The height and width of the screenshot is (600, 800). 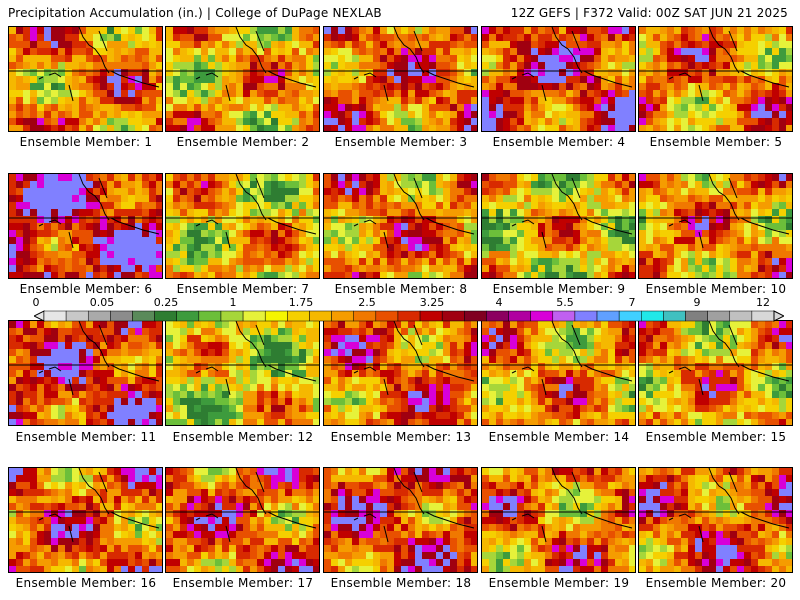 What do you see at coordinates (716, 289) in the screenshot?
I see `member-caption: Ensemble Member: 10` at bounding box center [716, 289].